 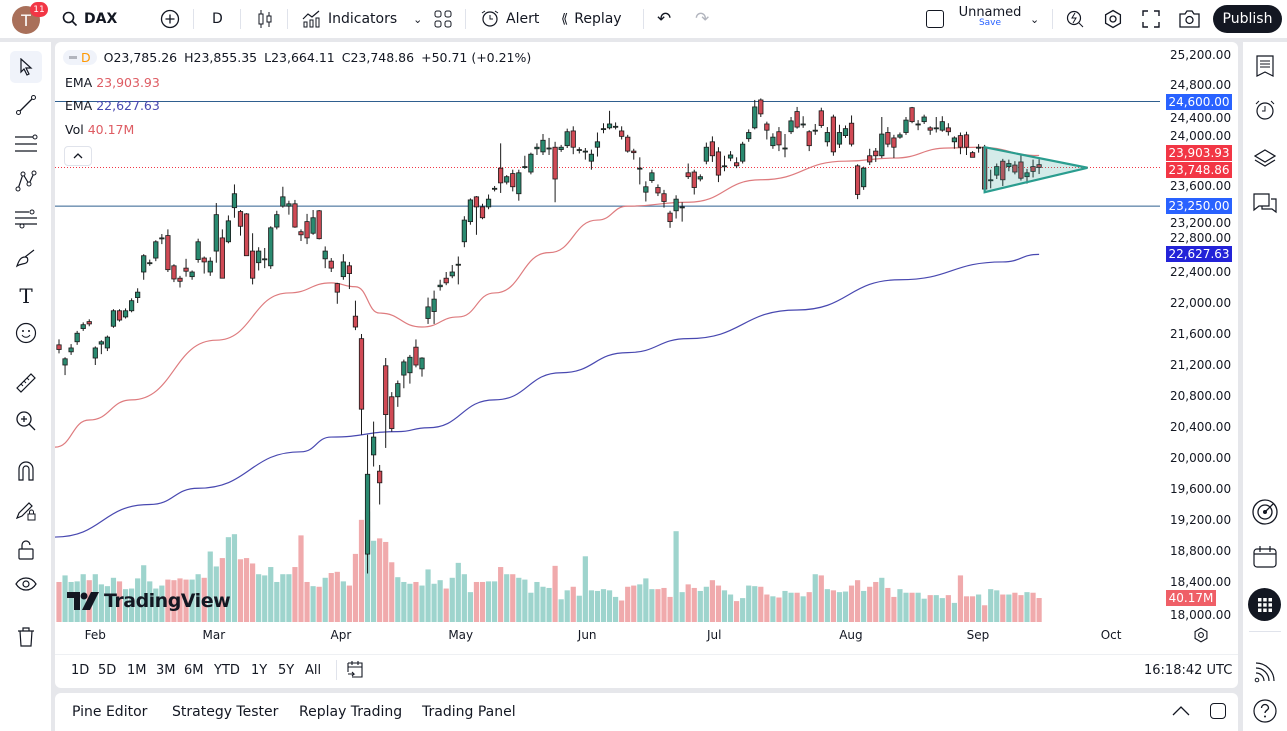 I want to click on range-6m: 6M, so click(x=194, y=670).